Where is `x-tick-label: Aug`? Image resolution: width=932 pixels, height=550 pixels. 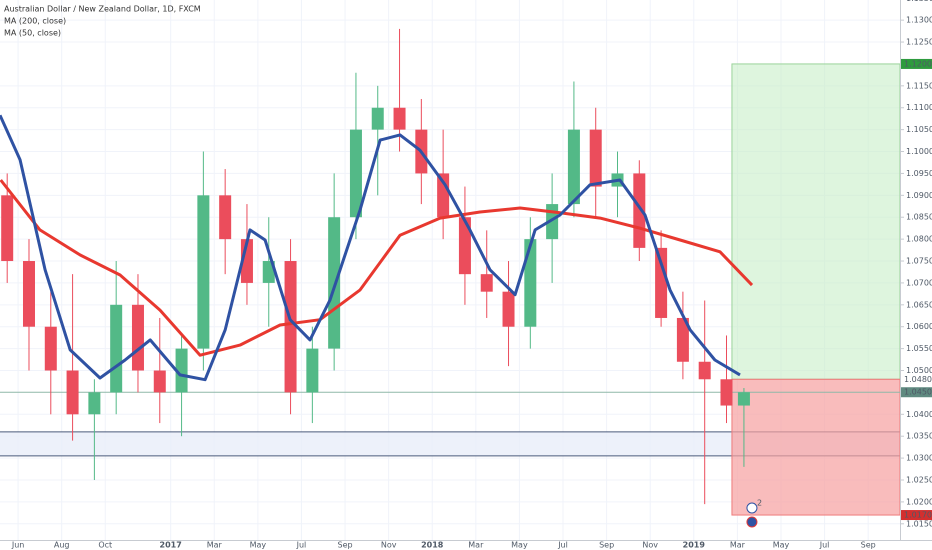 x-tick-label: Aug is located at coordinates (62, 545).